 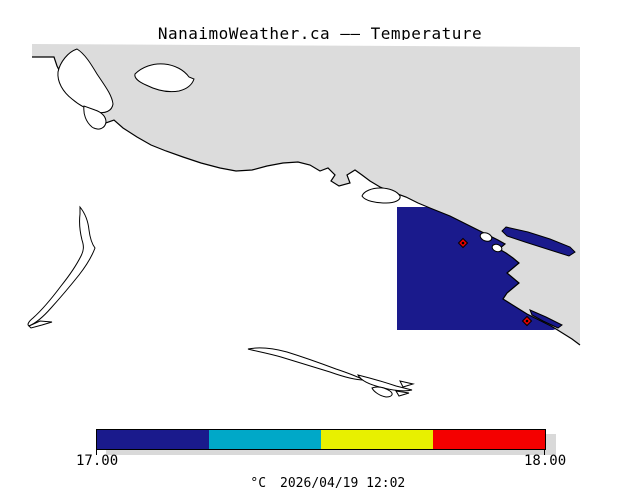 I want to click on colorbar-tick-max, so click(x=544, y=452).